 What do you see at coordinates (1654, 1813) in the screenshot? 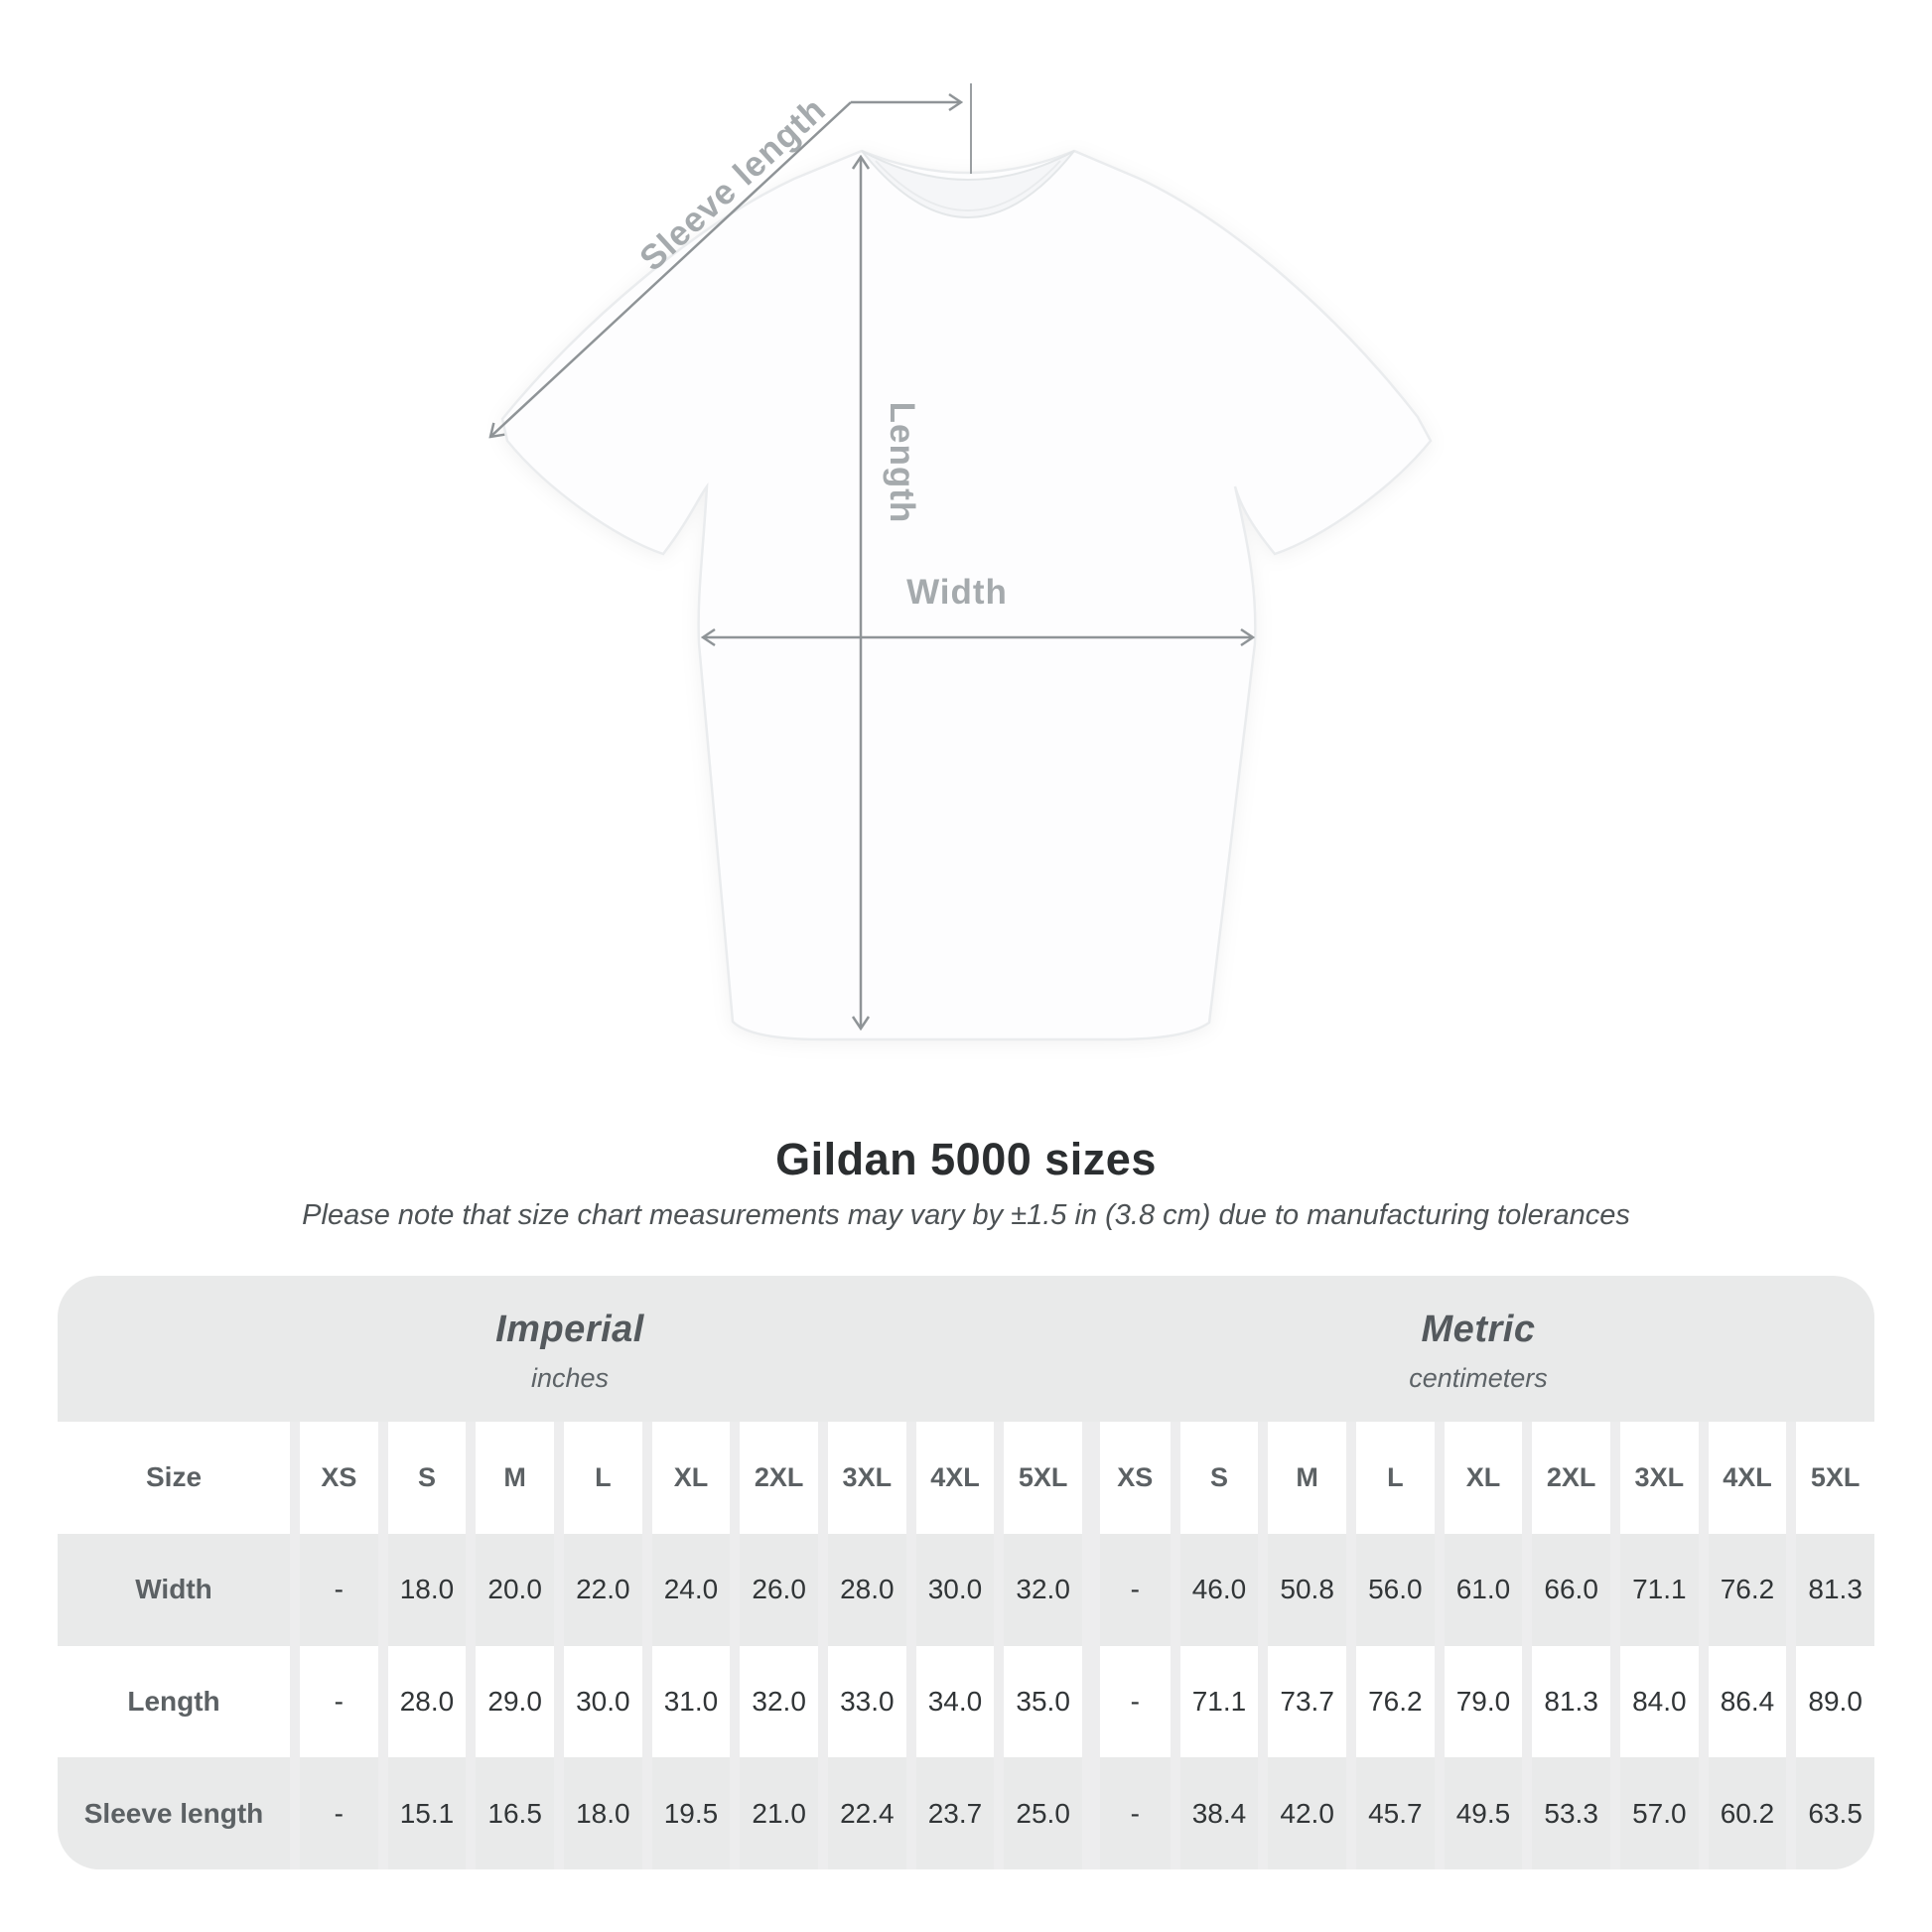
I see `value-metric-3xl: 57.0` at bounding box center [1654, 1813].